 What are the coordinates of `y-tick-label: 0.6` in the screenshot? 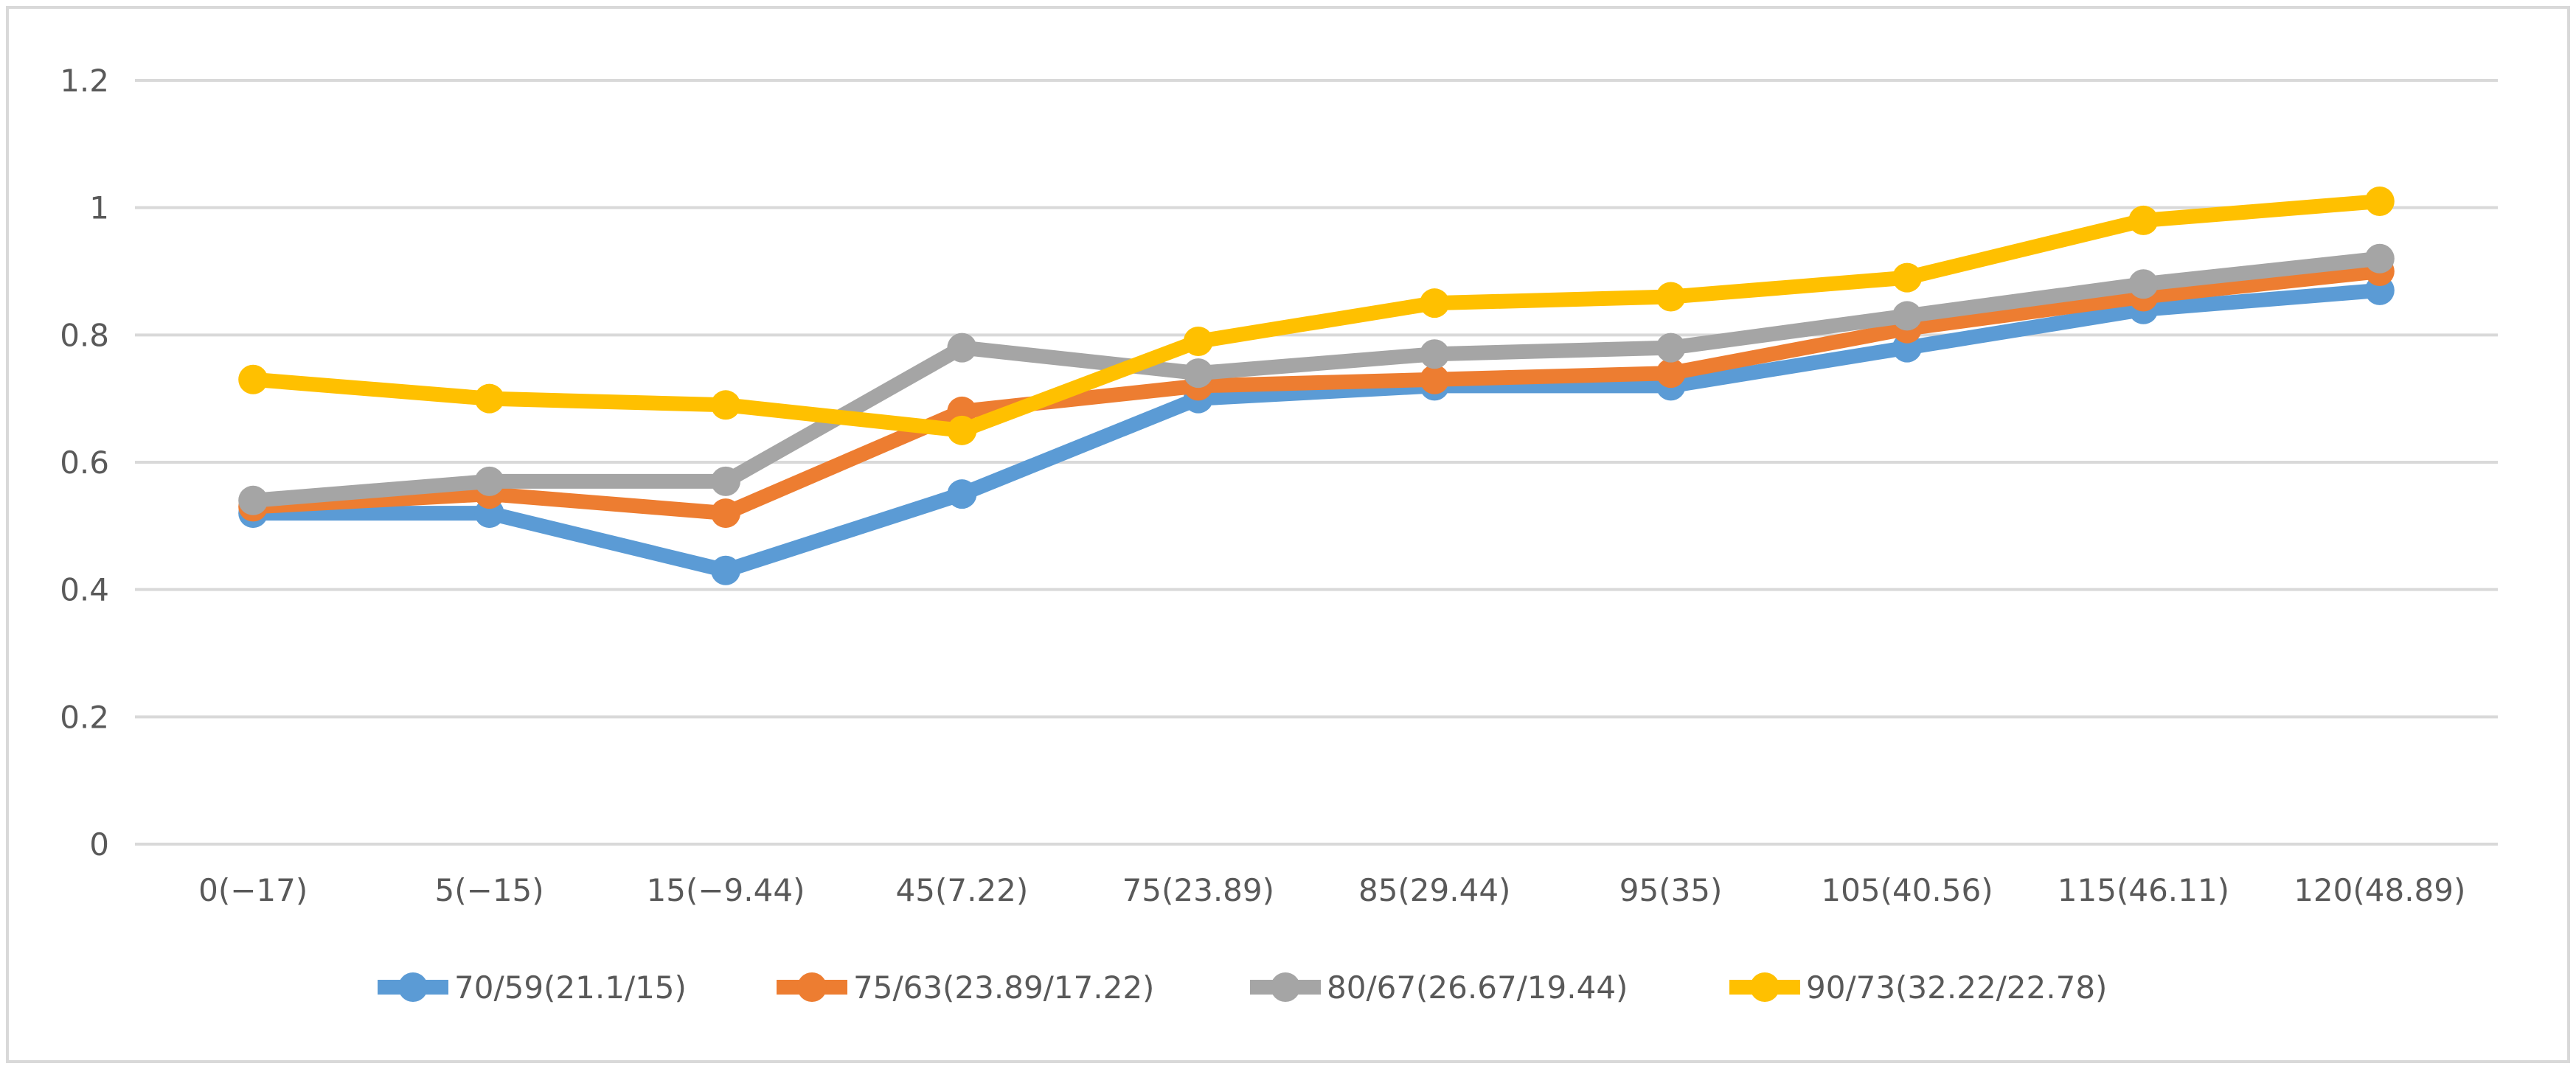 It's located at (84, 463).